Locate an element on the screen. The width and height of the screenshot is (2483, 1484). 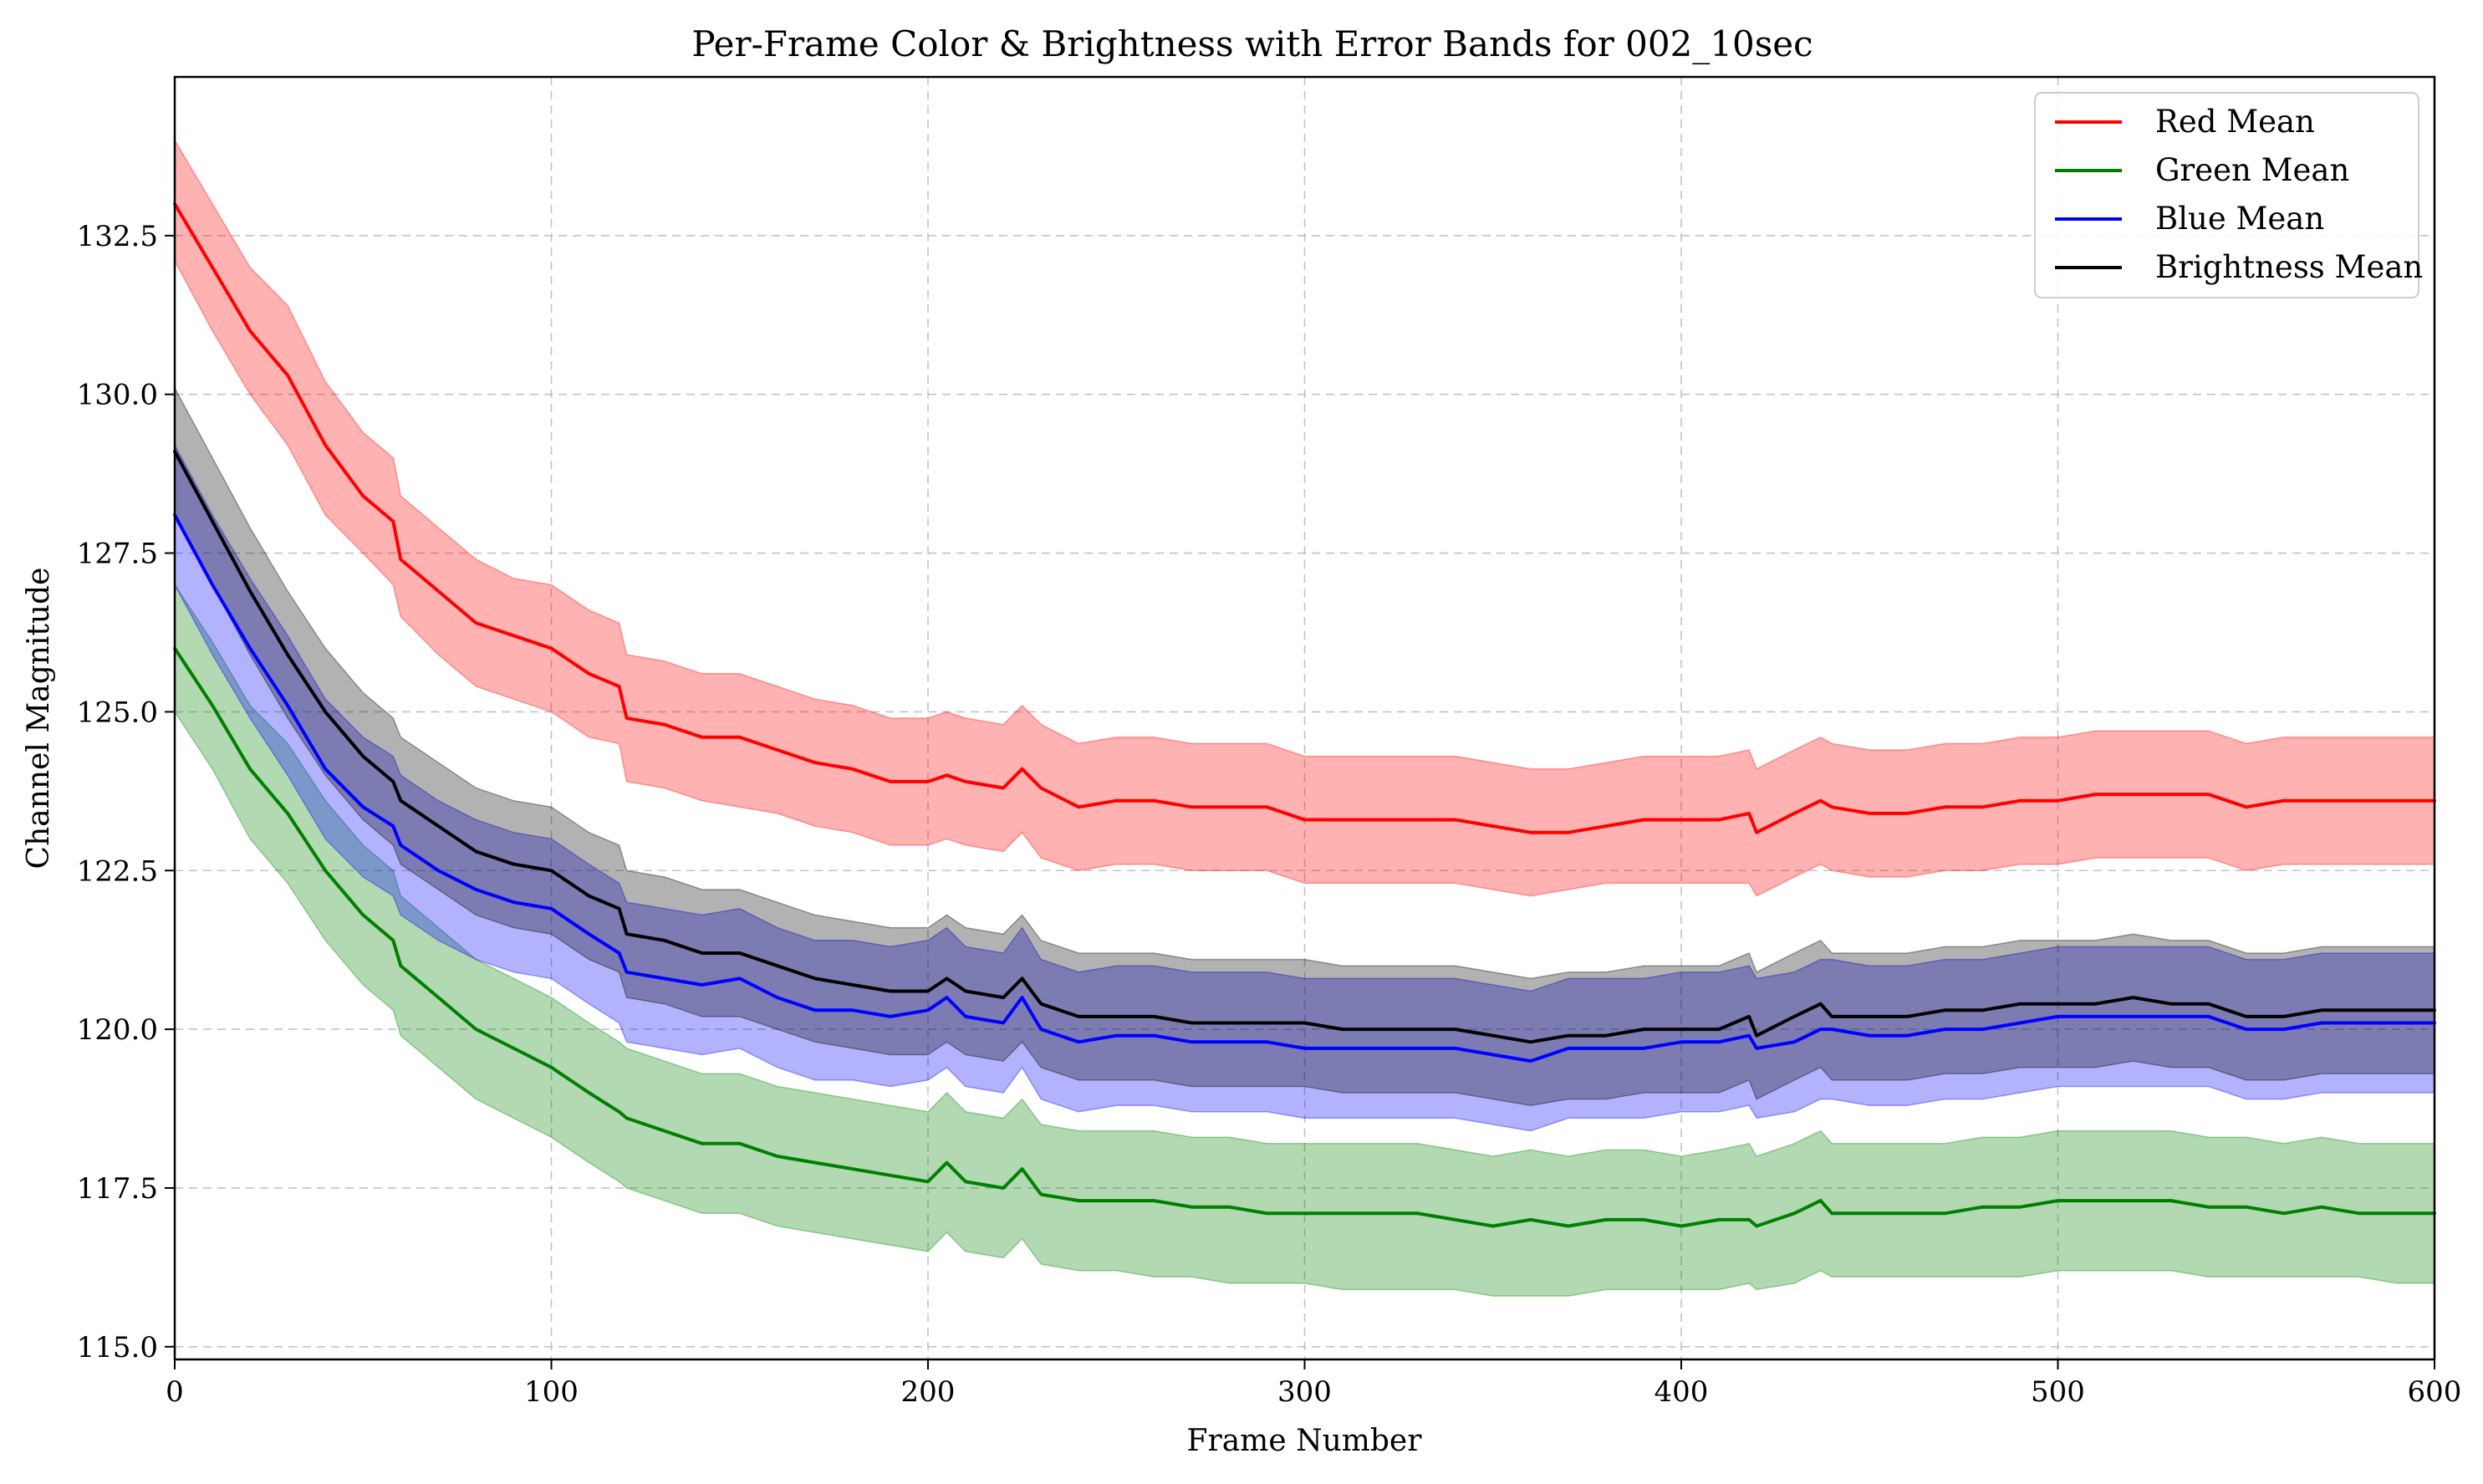
x-tick-label: 100 is located at coordinates (551, 1392).